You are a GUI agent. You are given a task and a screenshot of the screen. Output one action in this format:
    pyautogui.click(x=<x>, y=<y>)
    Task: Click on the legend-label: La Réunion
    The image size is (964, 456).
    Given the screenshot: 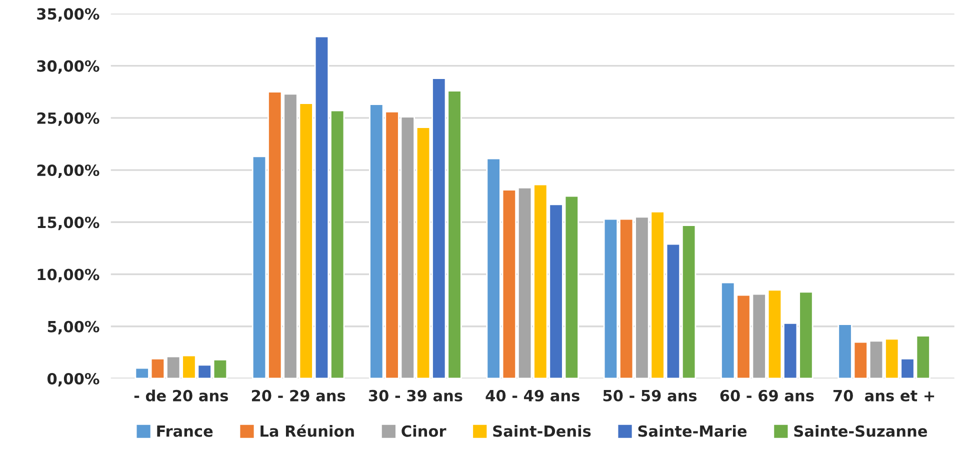 What is the action you would take?
    pyautogui.click(x=307, y=430)
    